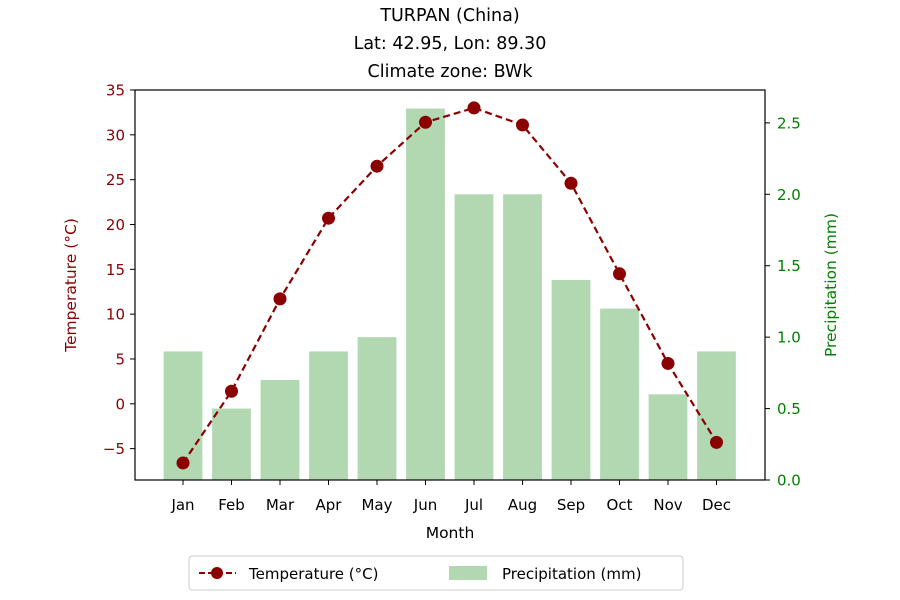  Describe the element at coordinates (473, 505) in the screenshot. I see `x-tick-label: Jul` at that location.